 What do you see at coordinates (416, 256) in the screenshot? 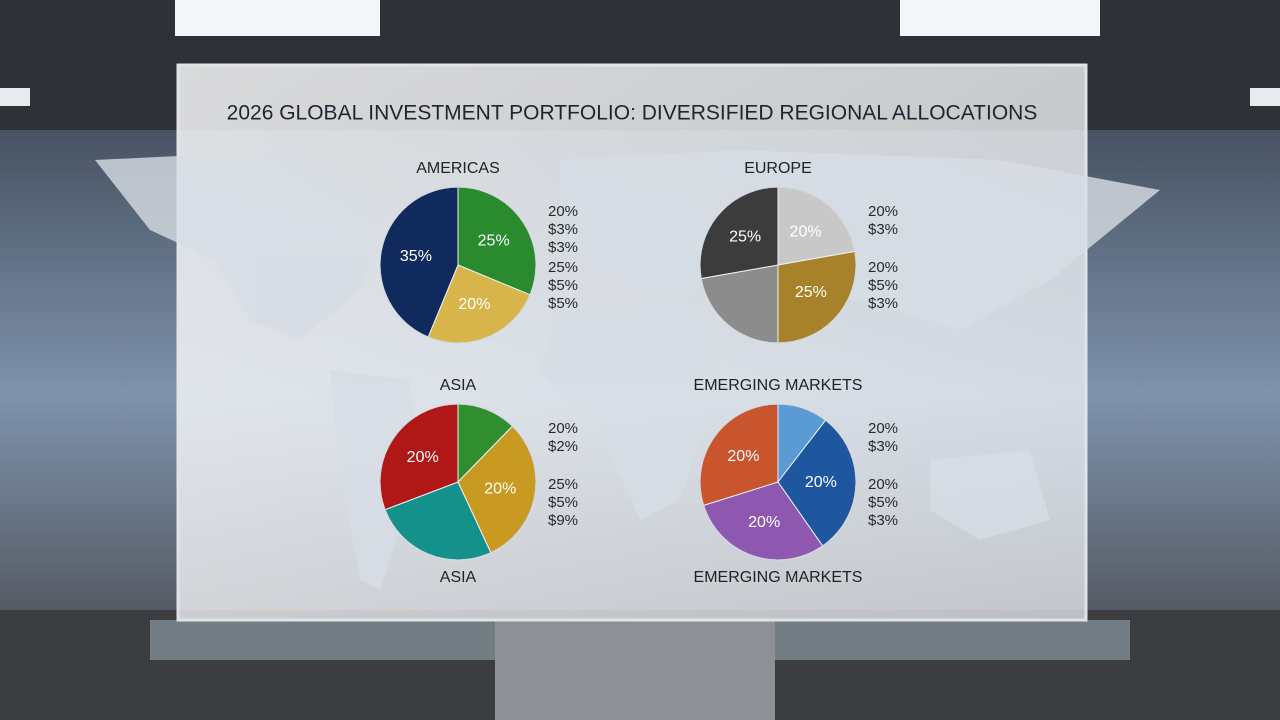
I see `slice-label: 35%` at bounding box center [416, 256].